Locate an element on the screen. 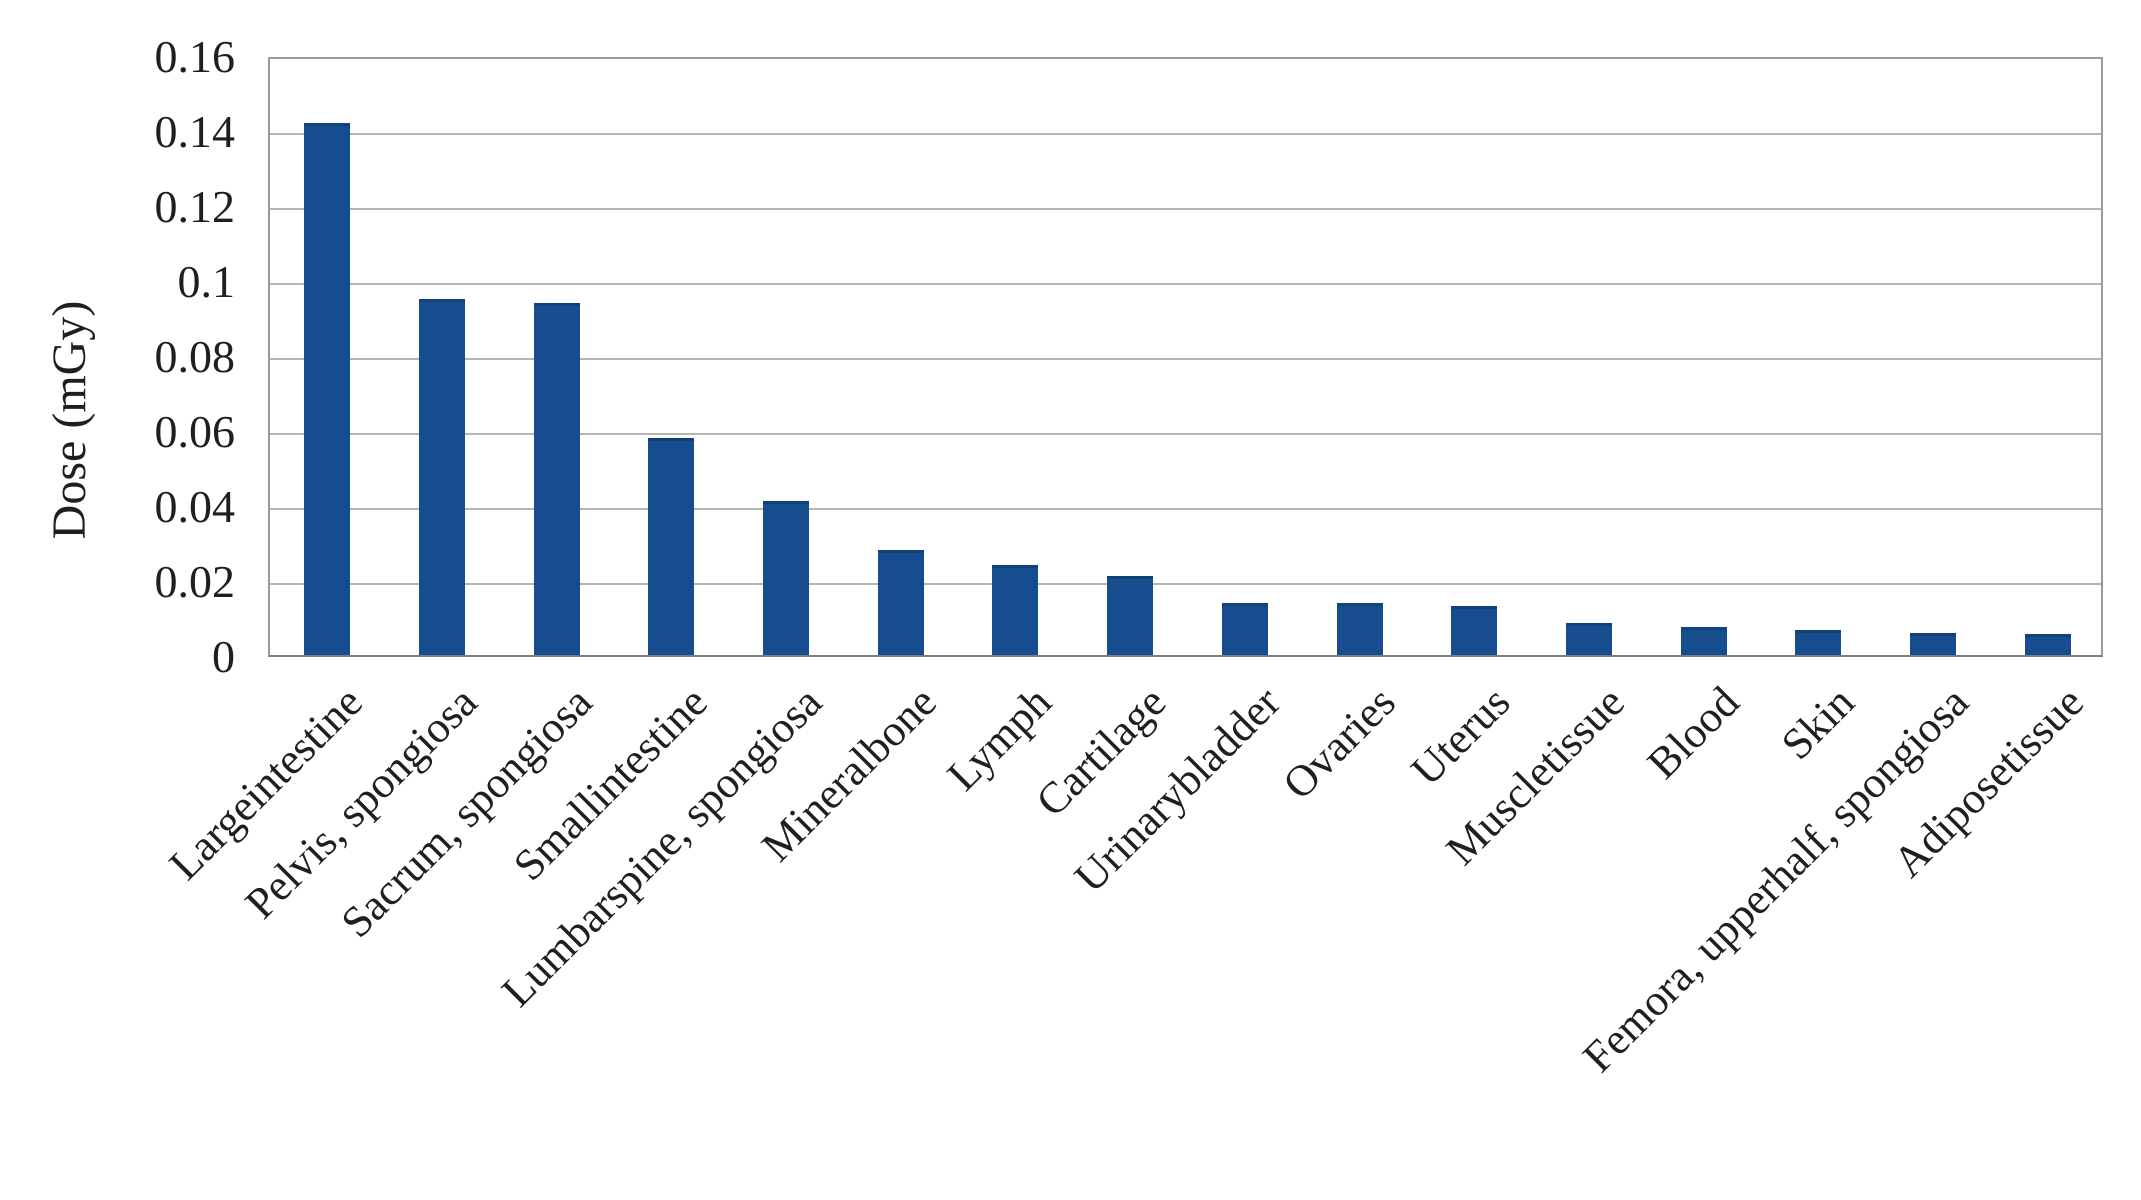 This screenshot has width=2141, height=1200. gridline-0.12 is located at coordinates (1185, 209).